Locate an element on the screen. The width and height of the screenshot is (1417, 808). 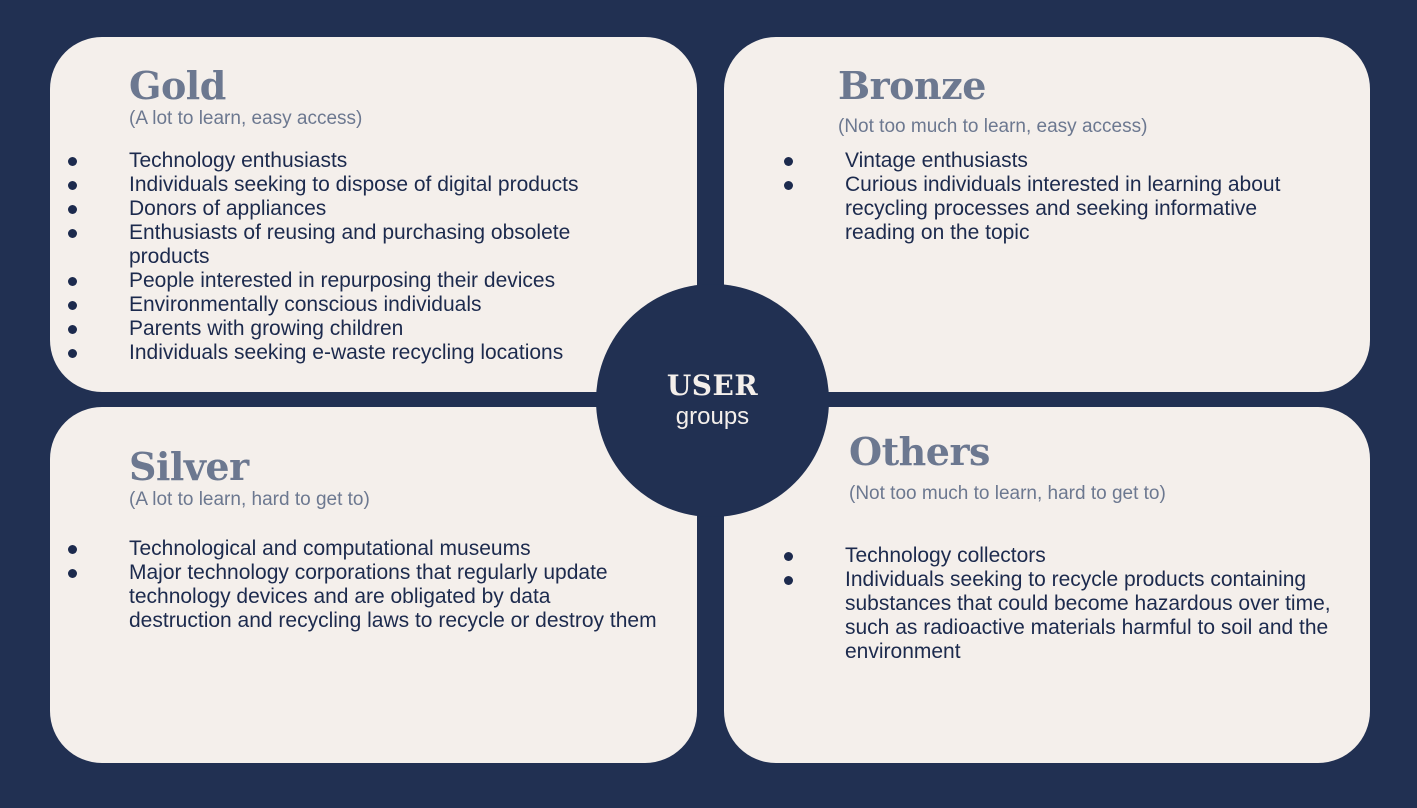
list-item: Environmentally conscious individuals is located at coordinates (358, 305).